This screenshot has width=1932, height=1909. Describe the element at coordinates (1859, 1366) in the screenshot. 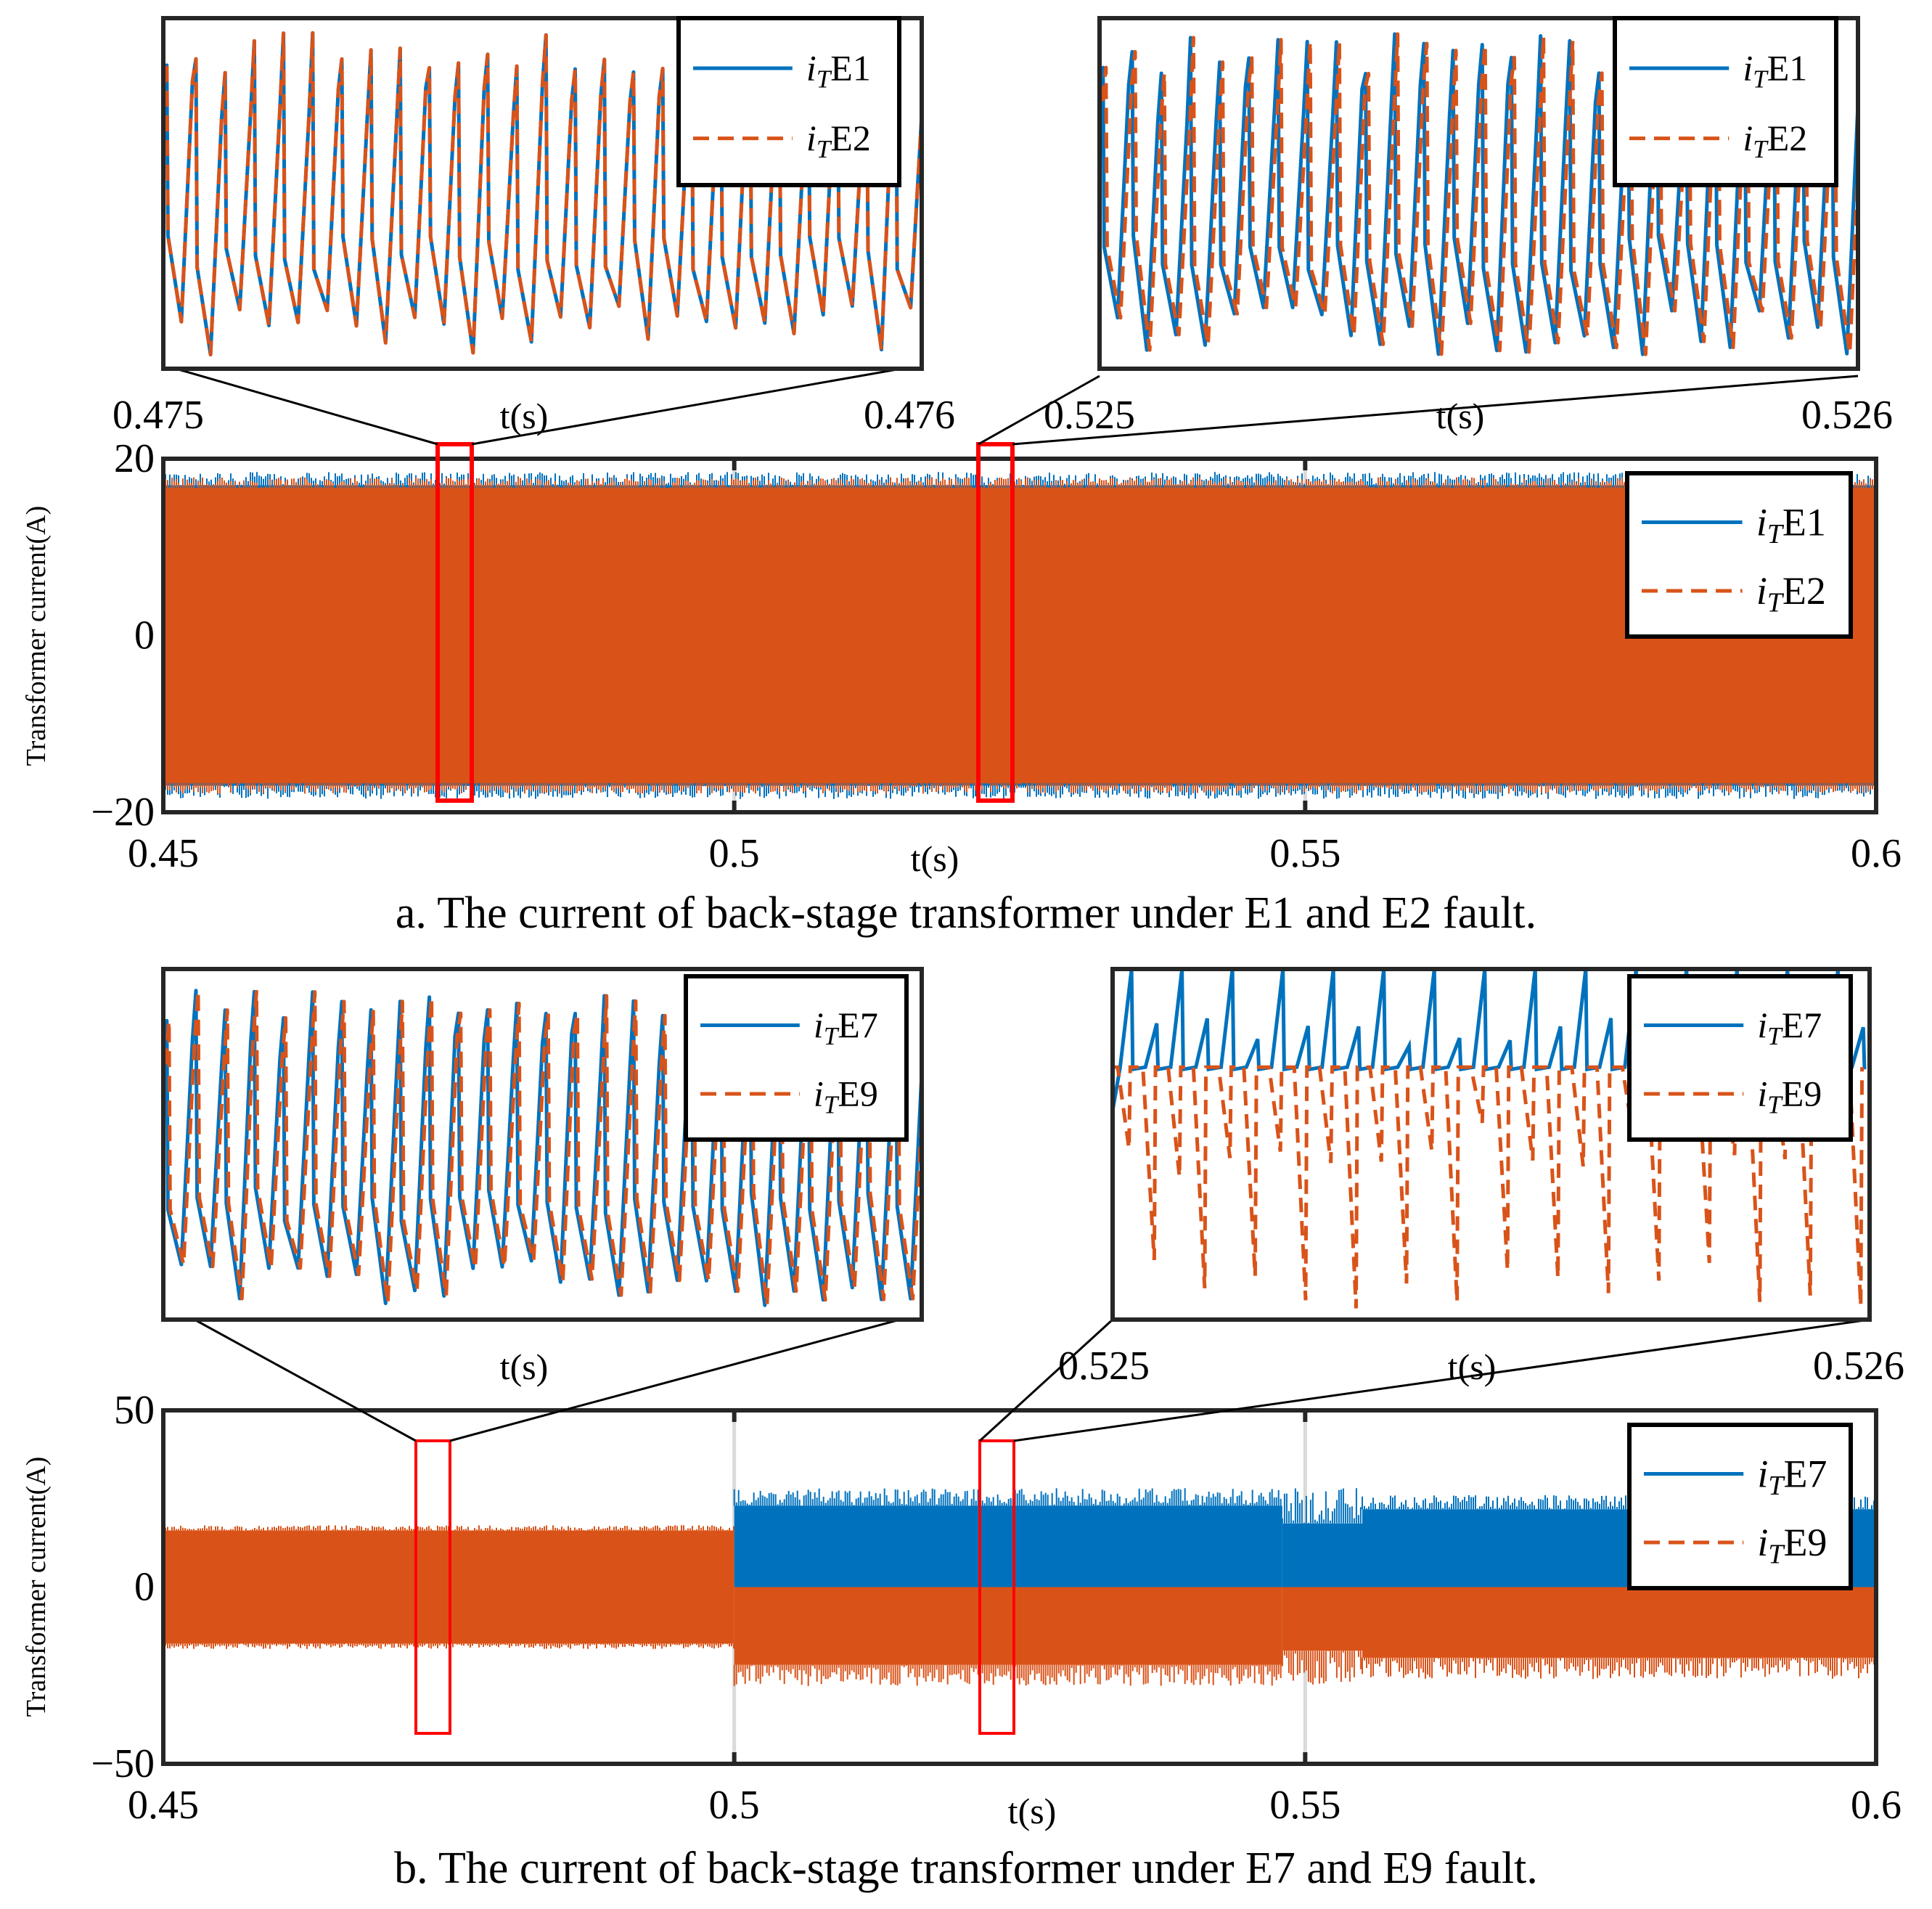

I see `xtick-b-zoom-2-1: 0.526` at that location.